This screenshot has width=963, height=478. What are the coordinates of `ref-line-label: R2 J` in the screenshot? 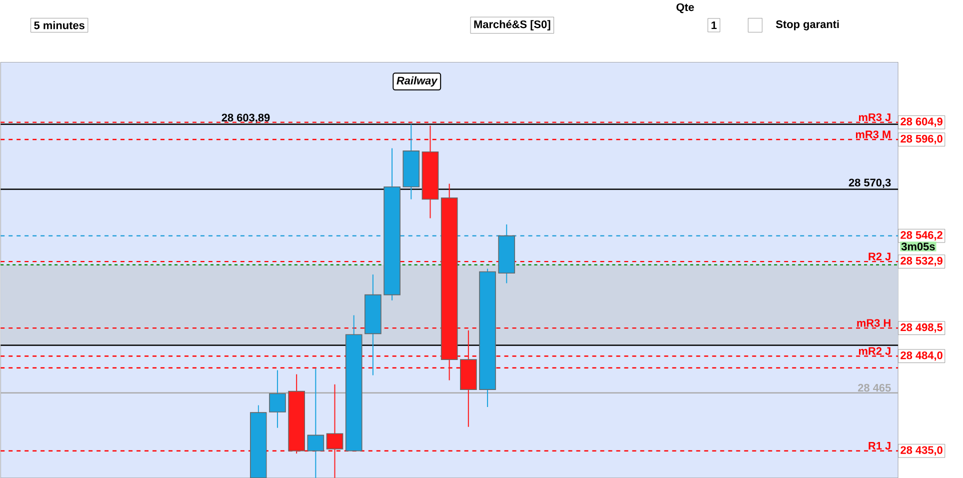 It's located at (879, 256).